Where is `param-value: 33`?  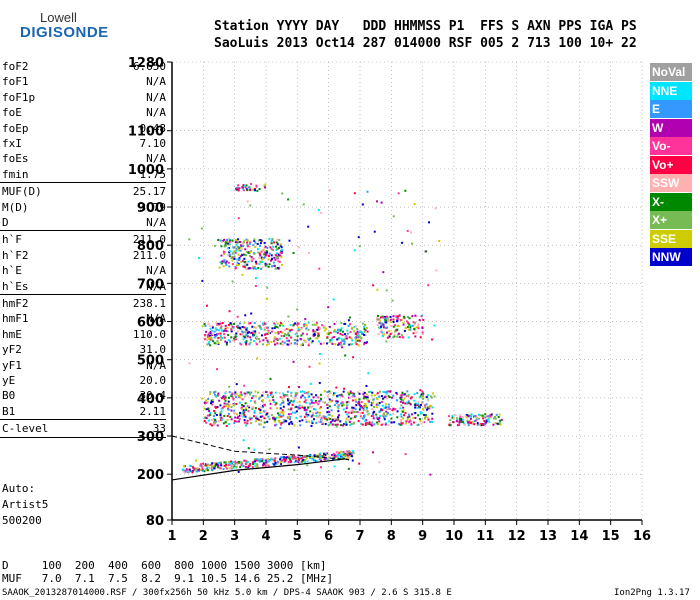 param-value: 33 is located at coordinates (159, 429).